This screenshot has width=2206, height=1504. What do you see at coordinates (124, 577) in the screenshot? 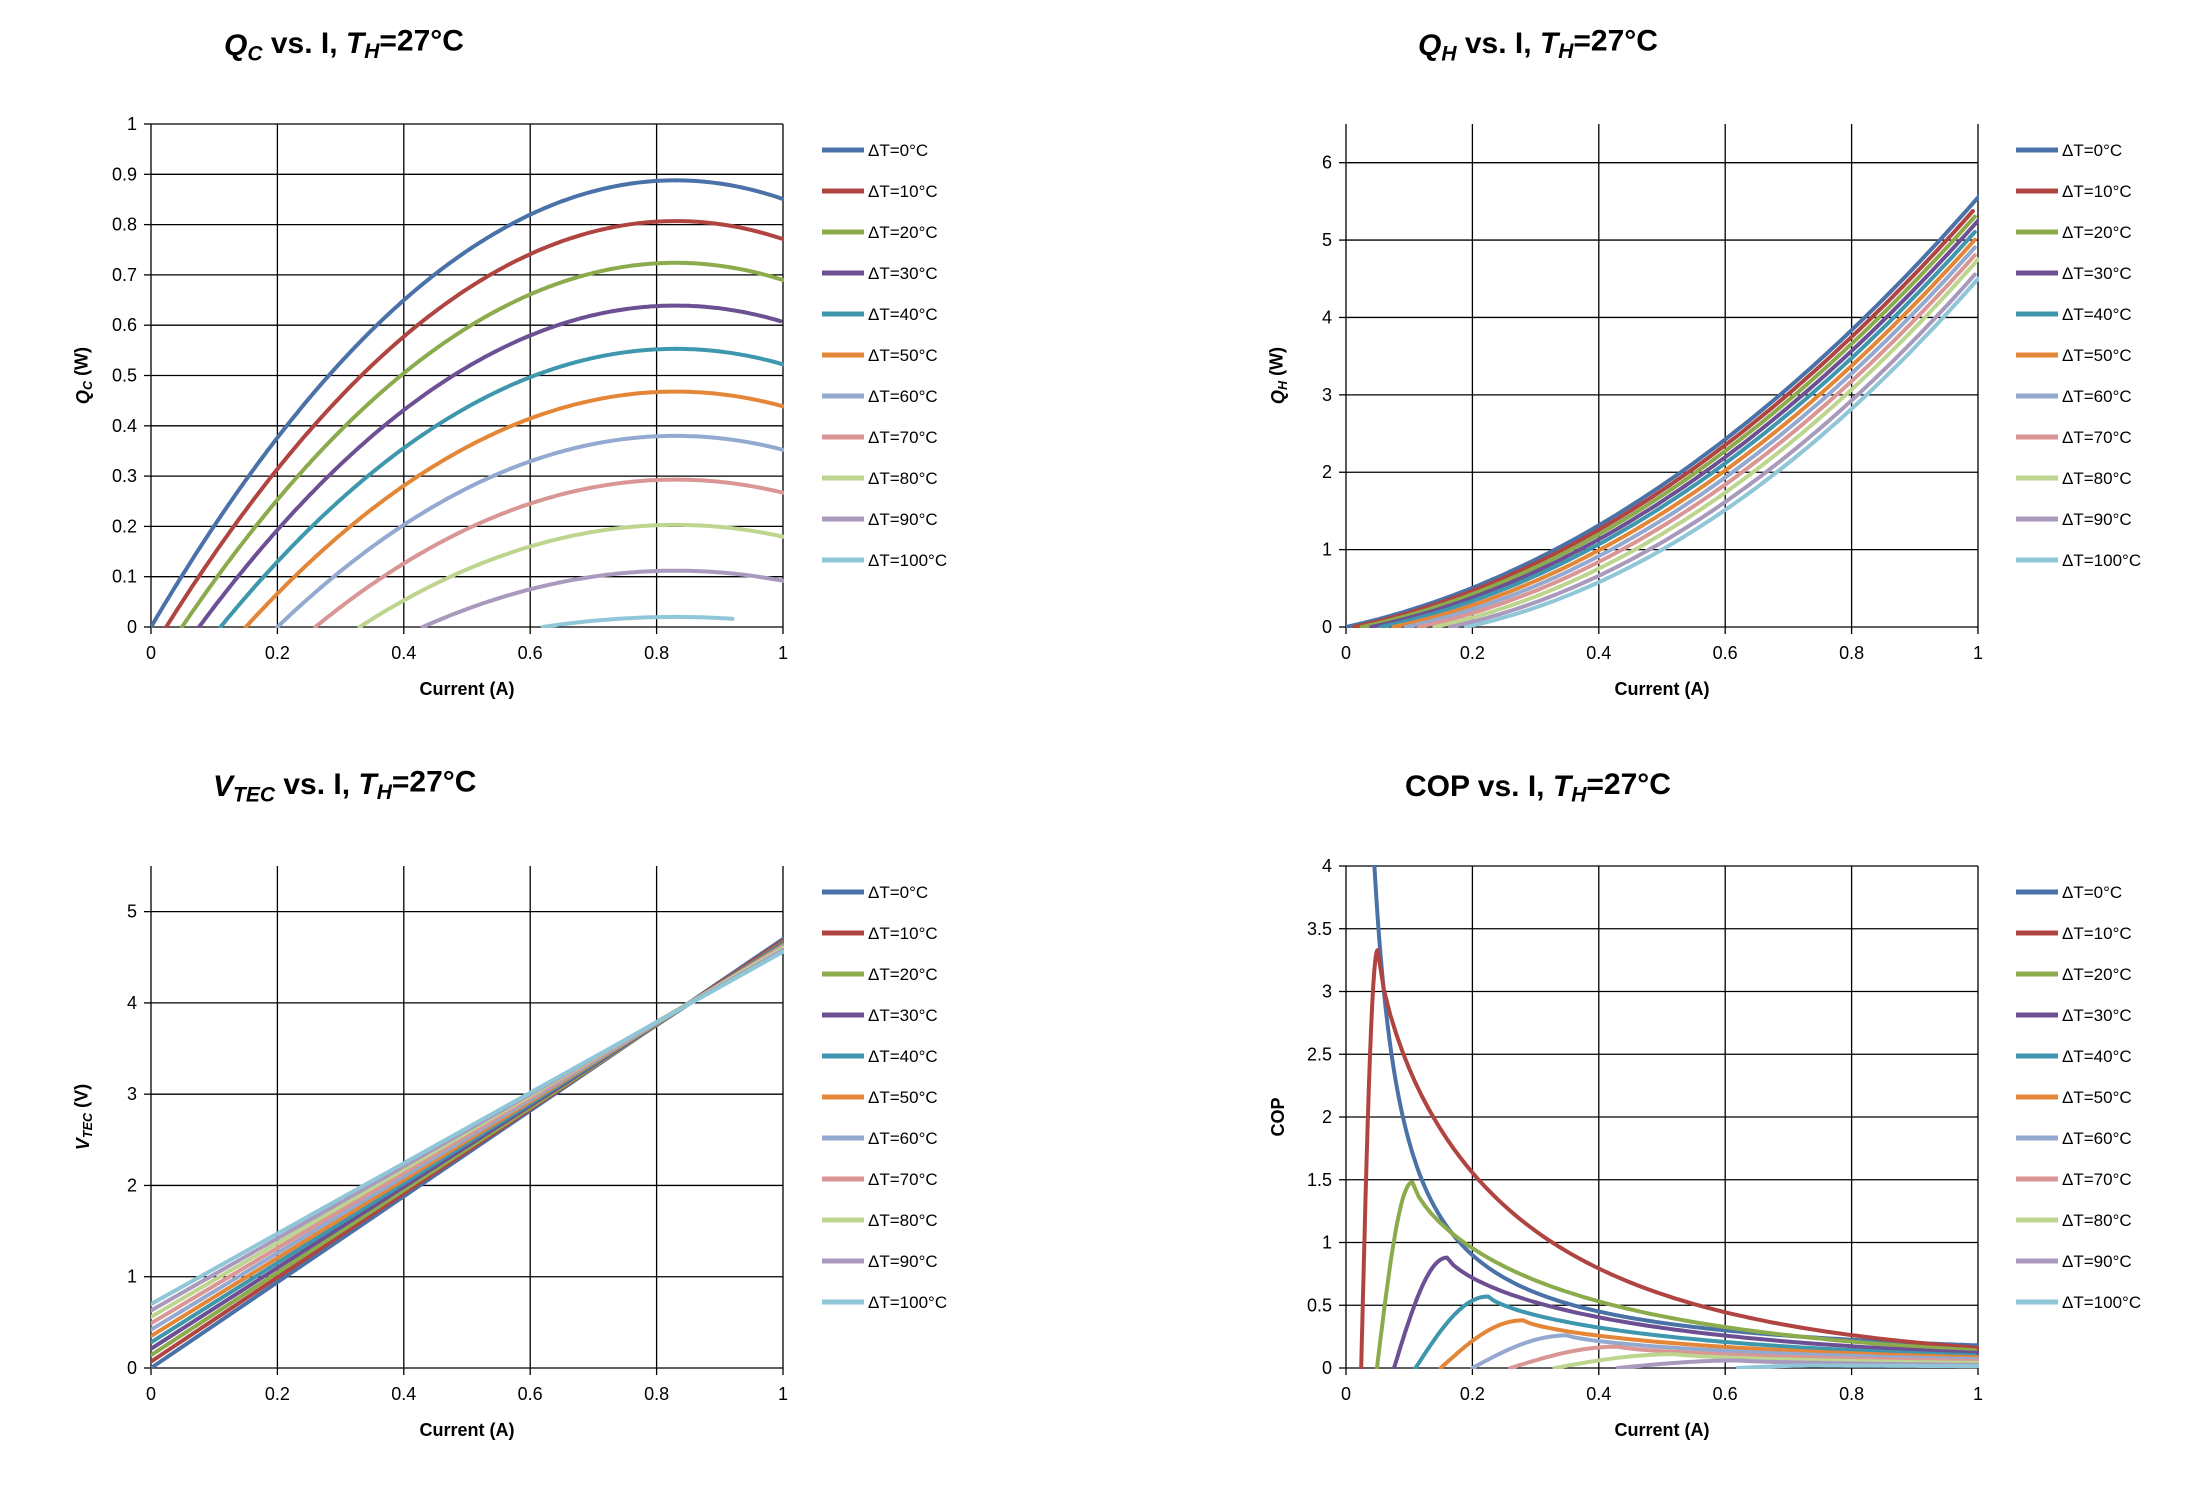
I see `y-tick-label: 0.1` at bounding box center [124, 577].